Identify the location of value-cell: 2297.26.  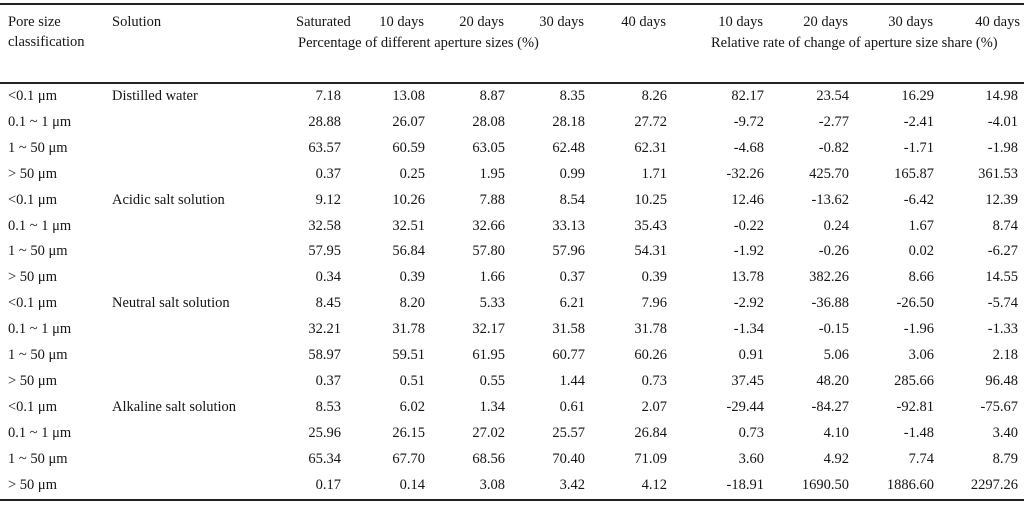
(994, 484).